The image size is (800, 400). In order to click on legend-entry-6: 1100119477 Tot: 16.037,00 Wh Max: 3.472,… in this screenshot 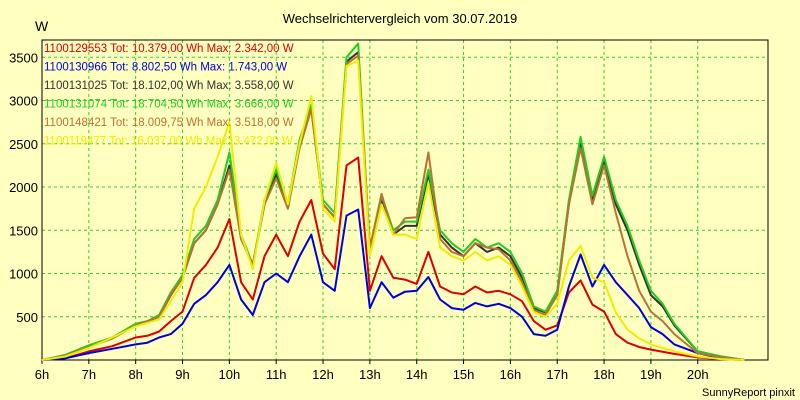, I will do `click(168, 142)`.